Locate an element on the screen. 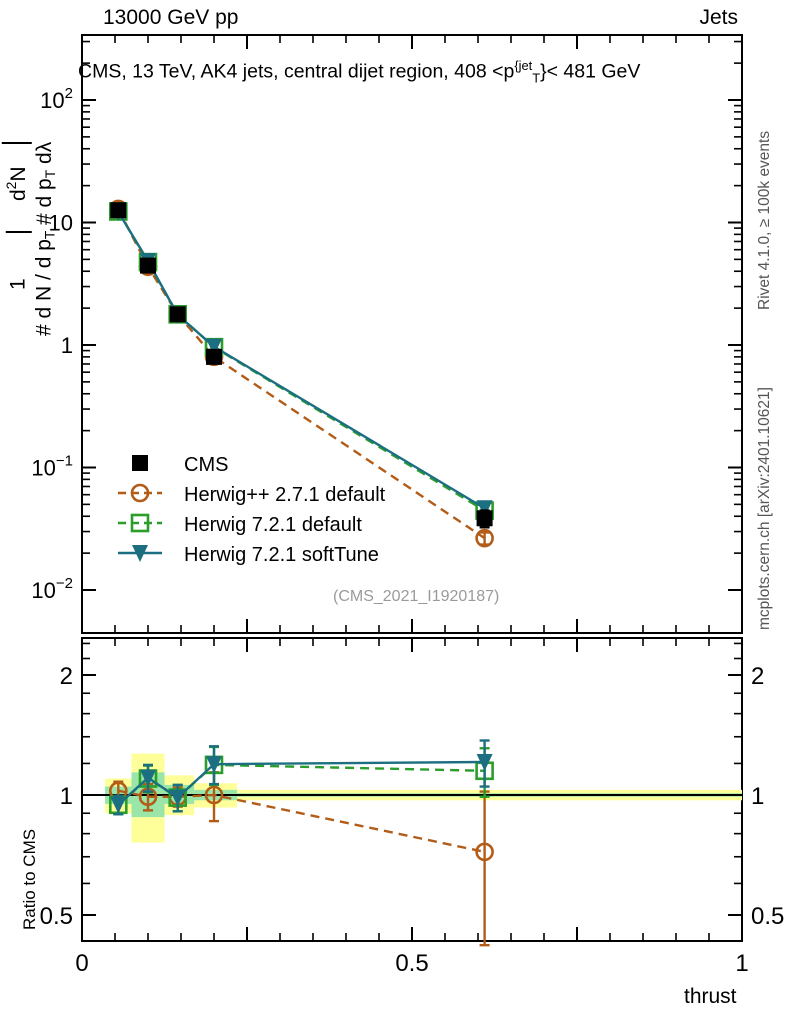  xaxis-tick-label: 1 is located at coordinates (741, 963).